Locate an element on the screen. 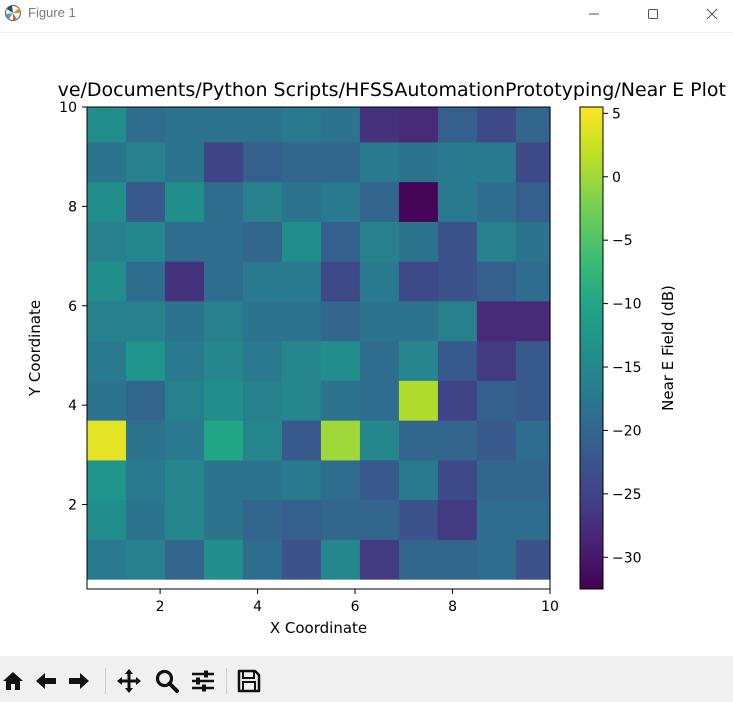  back-button is located at coordinates (46, 681).